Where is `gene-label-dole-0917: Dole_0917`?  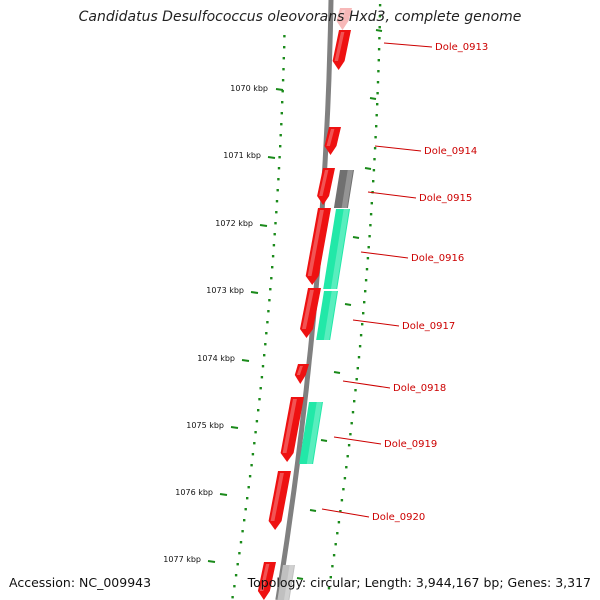
gene-label-dole-0917: Dole_0917 is located at coordinates (428, 326).